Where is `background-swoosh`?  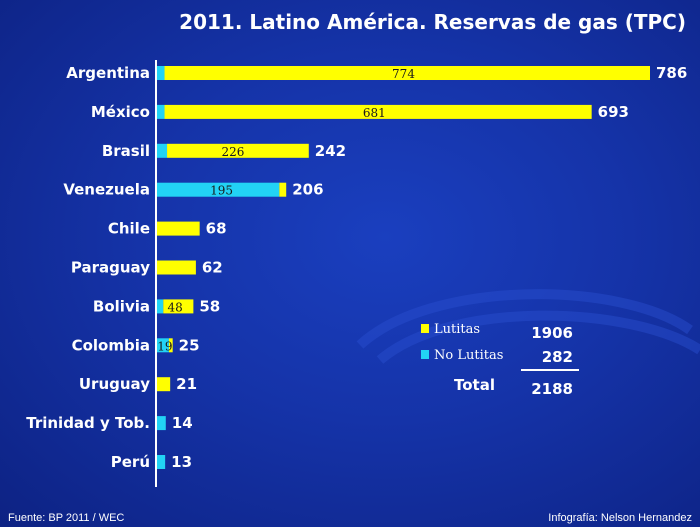
background-swoosh is located at coordinates (528, 326).